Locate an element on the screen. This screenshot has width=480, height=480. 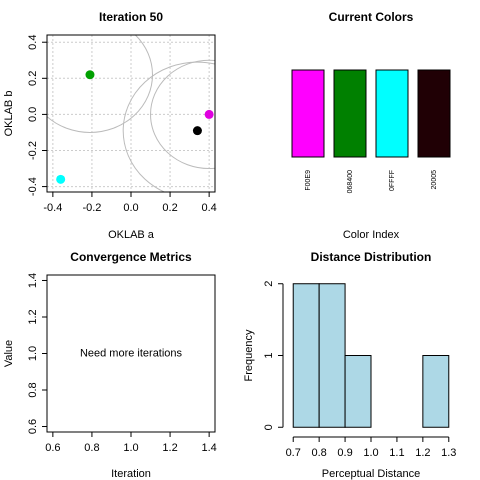
x-tick-label: F00E9 is located at coordinates (308, 180).